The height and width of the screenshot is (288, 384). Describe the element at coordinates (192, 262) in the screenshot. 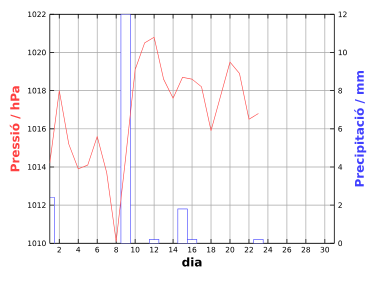

I see `x-axis-title: dia` at that location.